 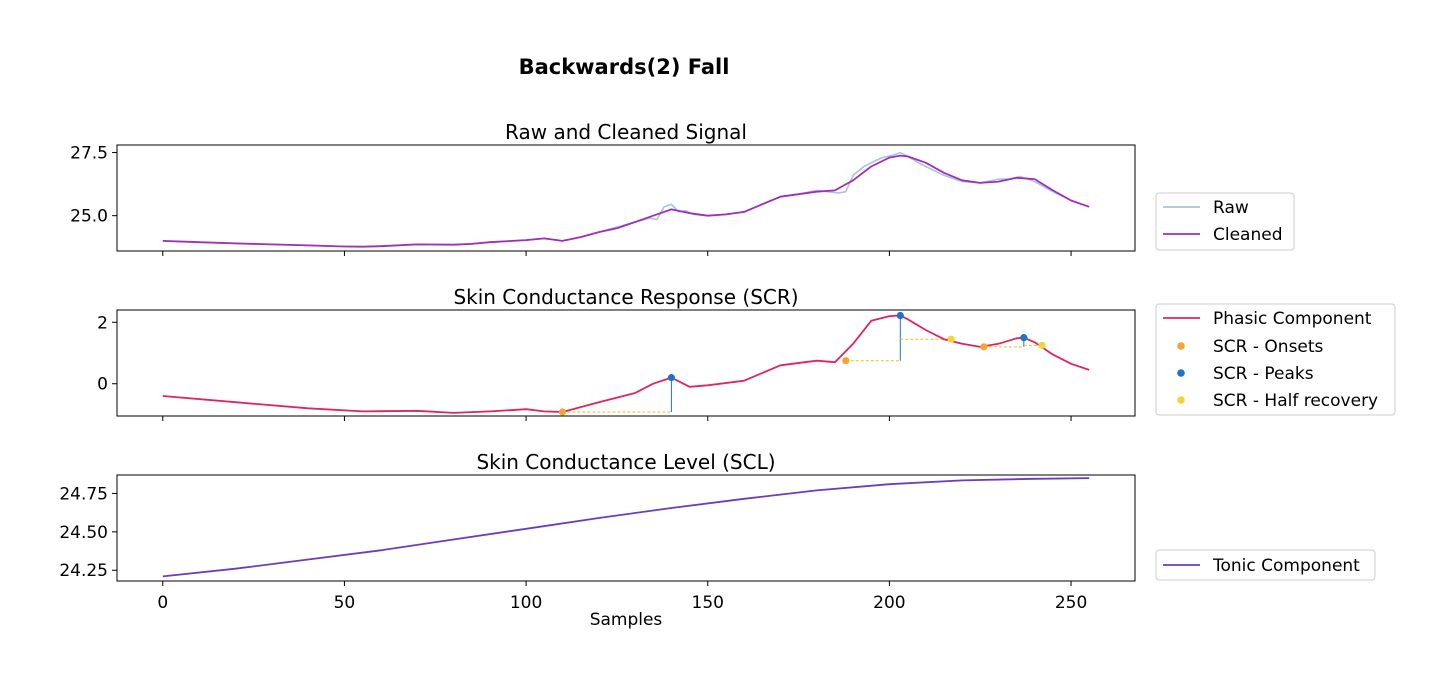 What do you see at coordinates (1248, 235) in the screenshot?
I see `legend-label-cleaned: Cleaned` at bounding box center [1248, 235].